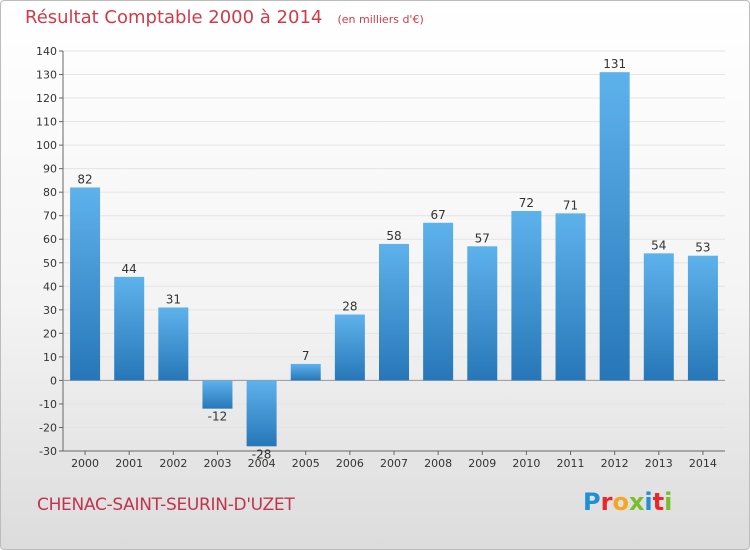 This screenshot has width=750, height=550. Describe the element at coordinates (84, 179) in the screenshot. I see `data-label: 82` at that location.